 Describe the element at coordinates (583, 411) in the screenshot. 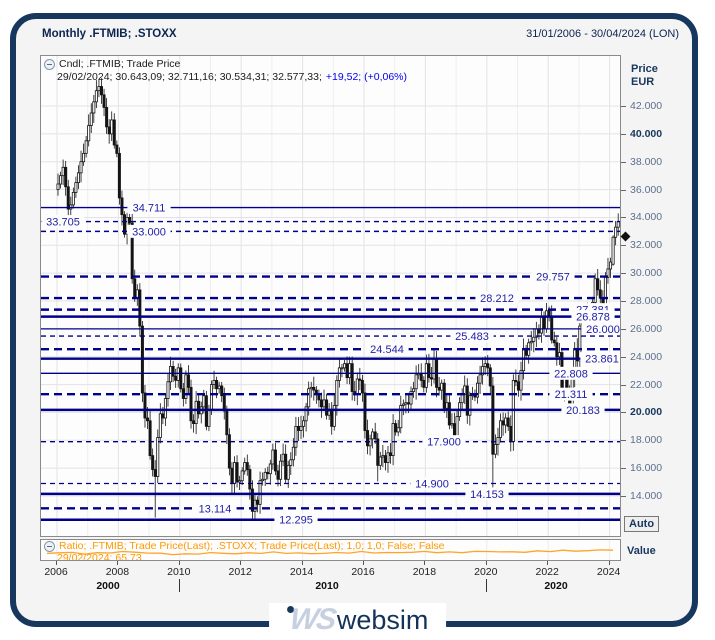

I see `svg-text: 20.183` at that location.